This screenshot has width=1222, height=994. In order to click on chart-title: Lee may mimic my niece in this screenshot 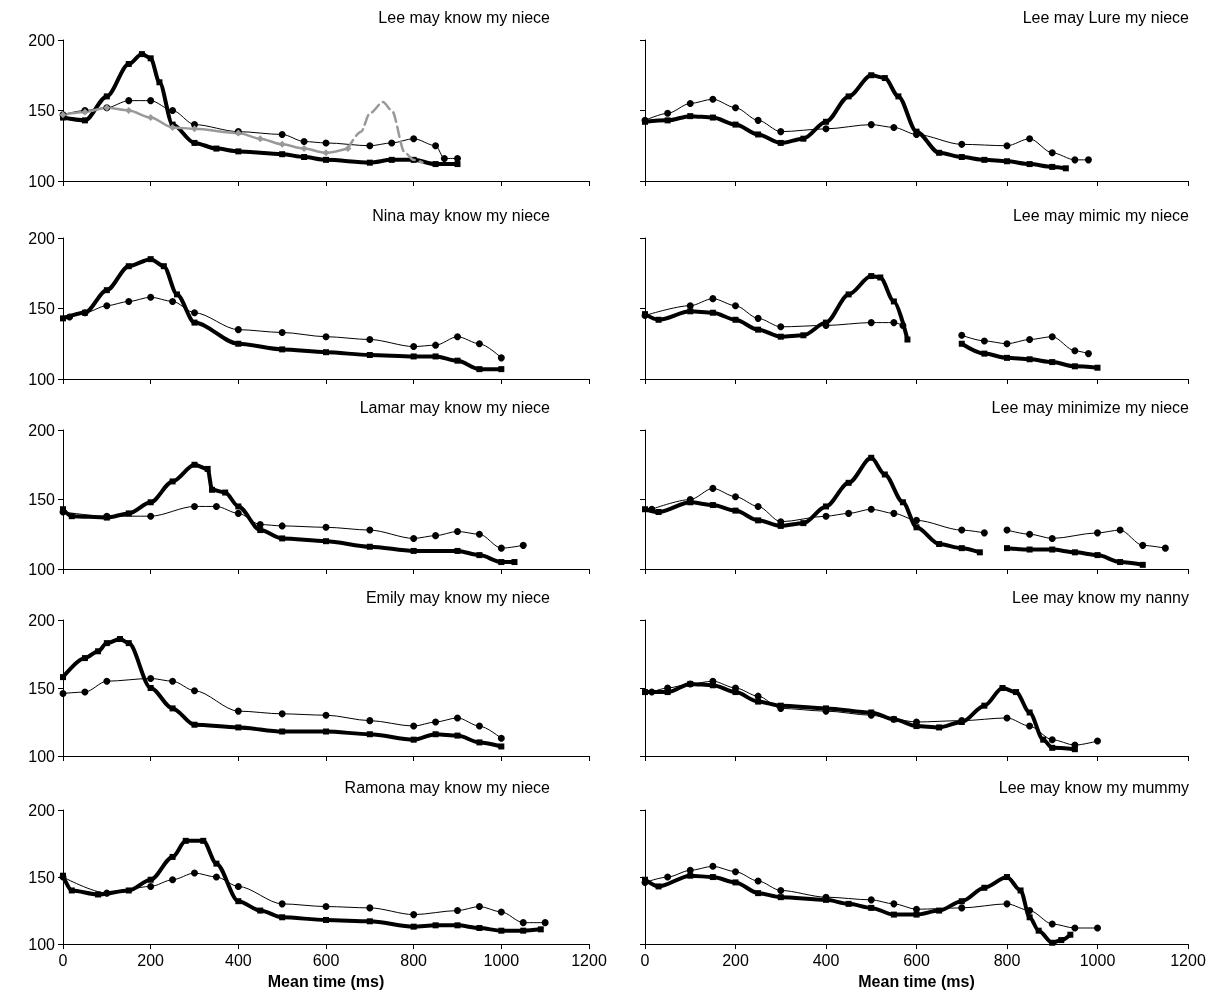, I will do `click(1101, 215)`.